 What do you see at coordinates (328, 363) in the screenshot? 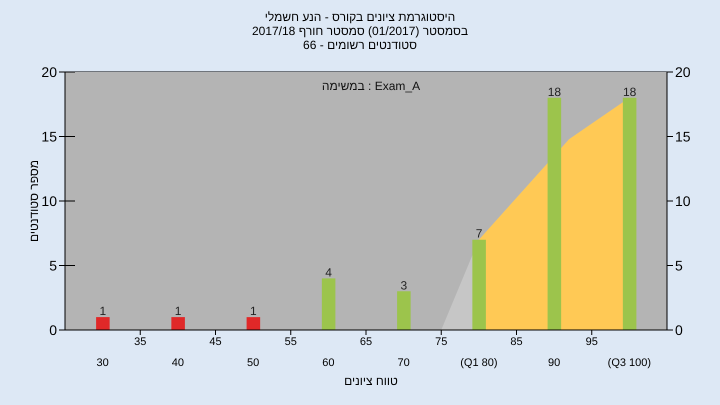
I see `x2-tick-label: 60` at bounding box center [328, 363].